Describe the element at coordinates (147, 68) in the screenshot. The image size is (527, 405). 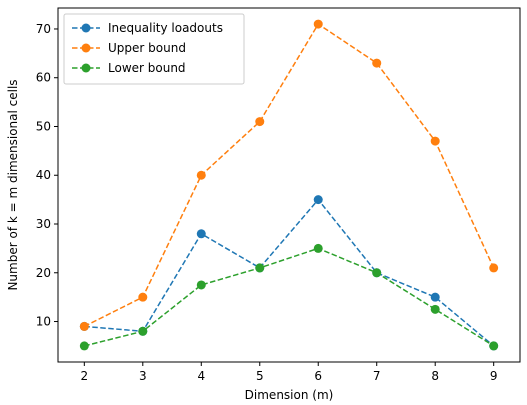
I see `legend-label: Lower bound` at that location.